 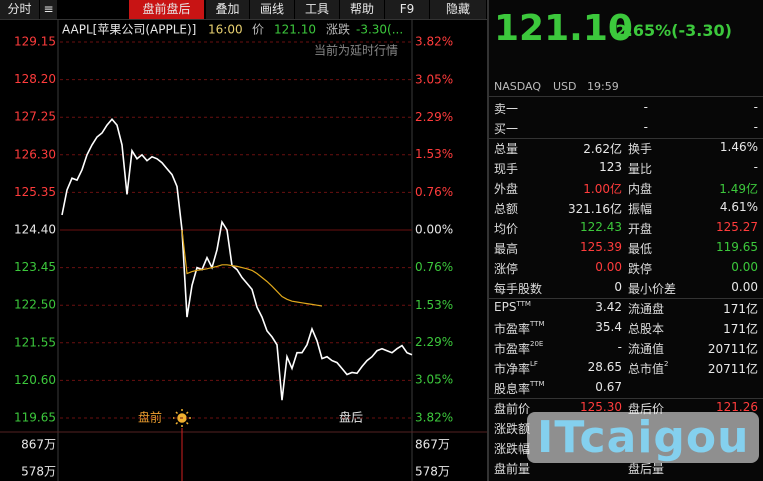 I want to click on row-value: 321.16亿, so click(x=595, y=209).